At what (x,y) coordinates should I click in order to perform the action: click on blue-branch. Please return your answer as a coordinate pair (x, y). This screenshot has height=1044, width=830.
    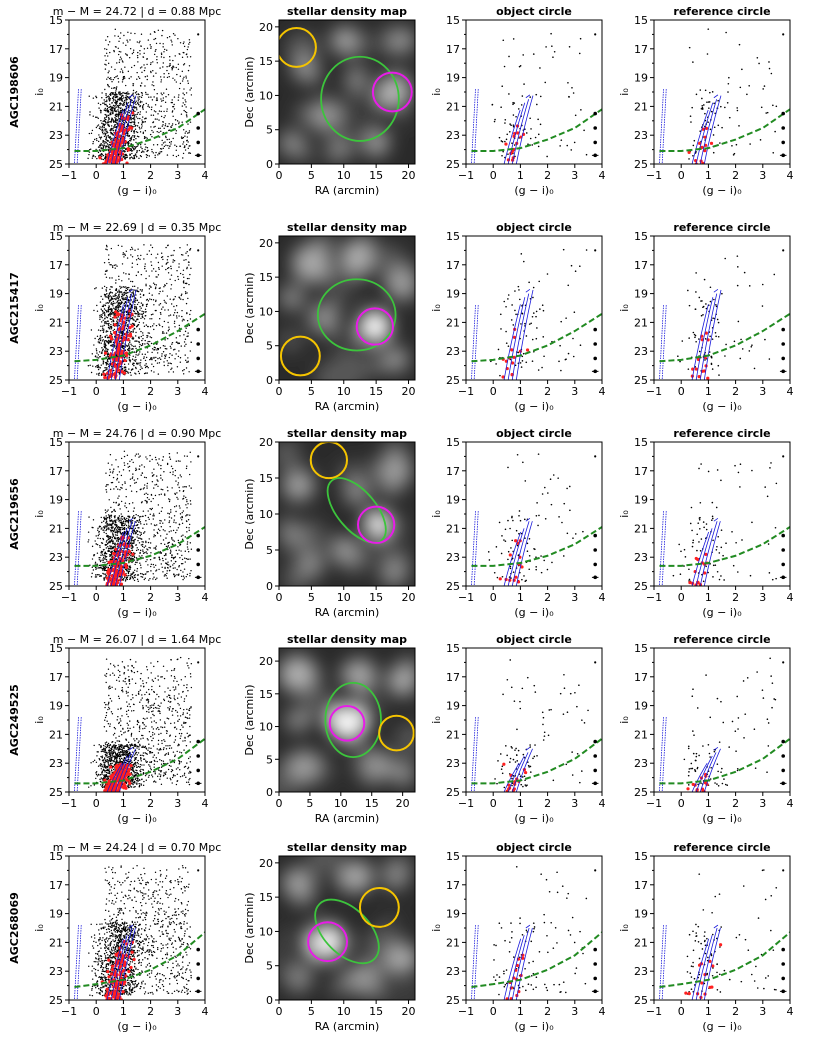
    Looking at the image, I should click on (663, 126).